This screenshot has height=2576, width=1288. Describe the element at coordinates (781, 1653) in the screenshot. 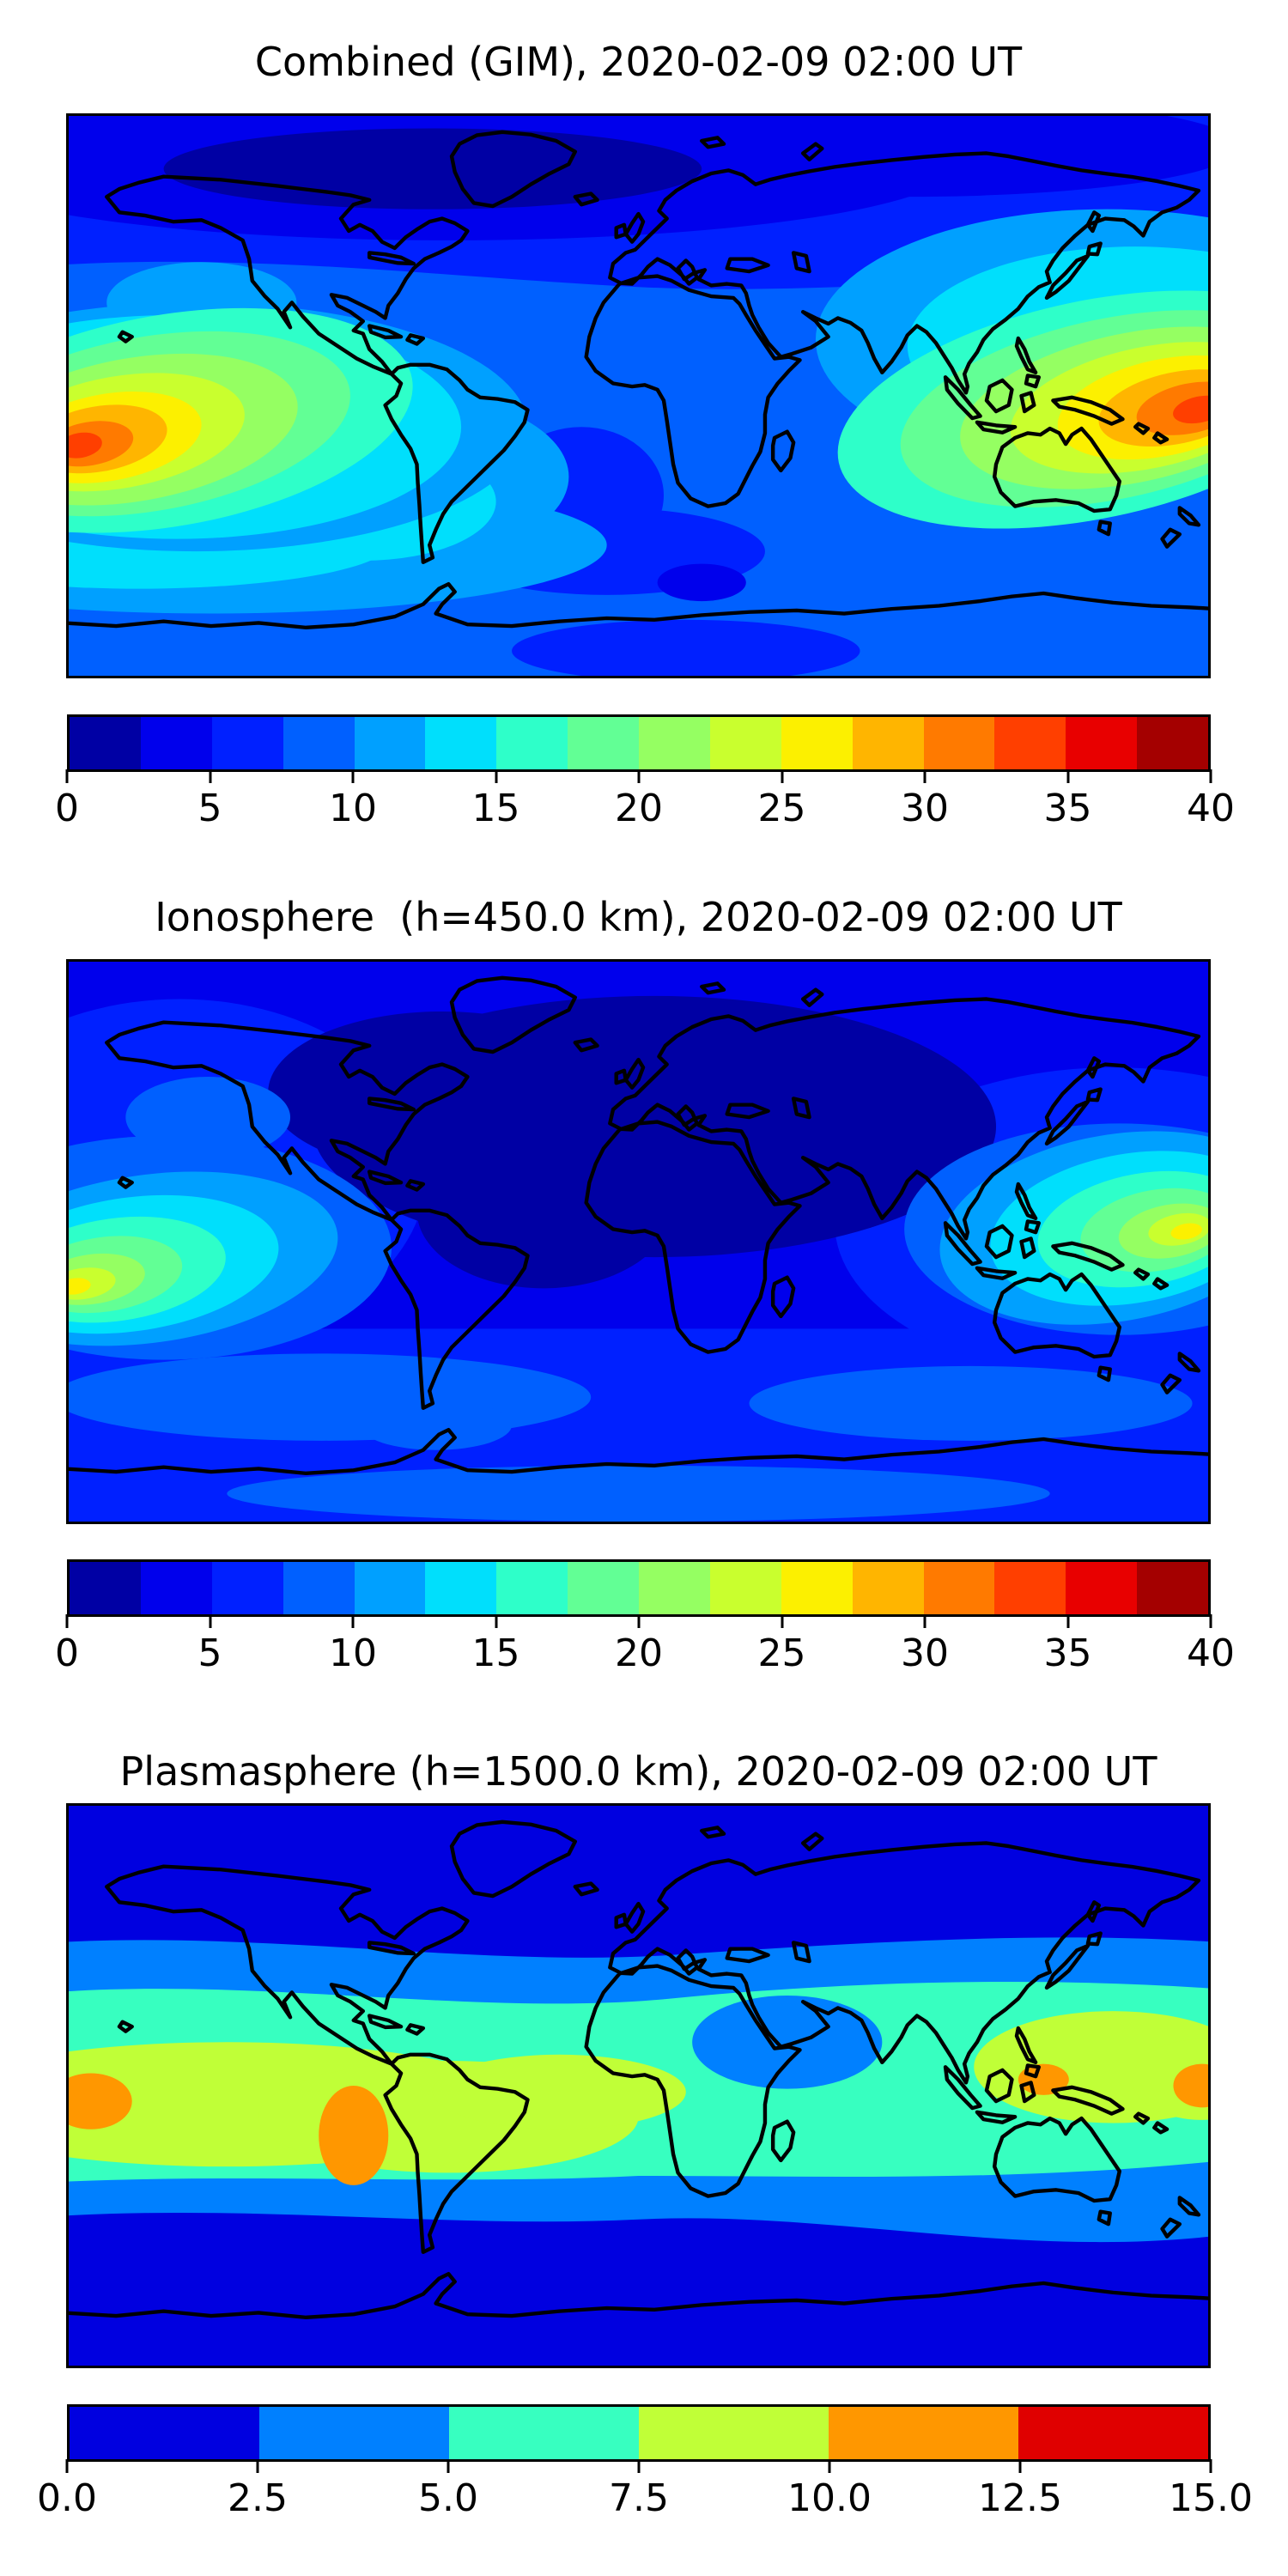

I see `colorbar-tick-label: 25` at that location.